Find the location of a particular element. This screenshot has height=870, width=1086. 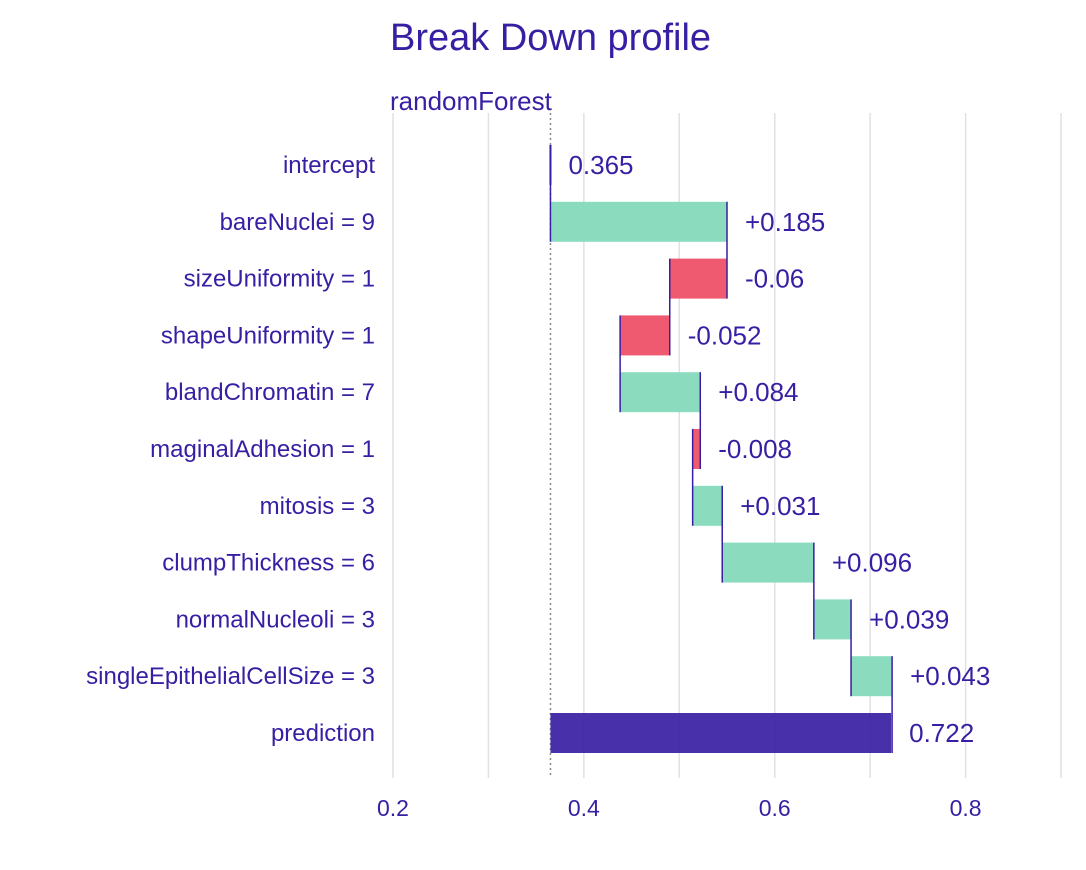

chart-title: Break Down profile is located at coordinates (550, 38).